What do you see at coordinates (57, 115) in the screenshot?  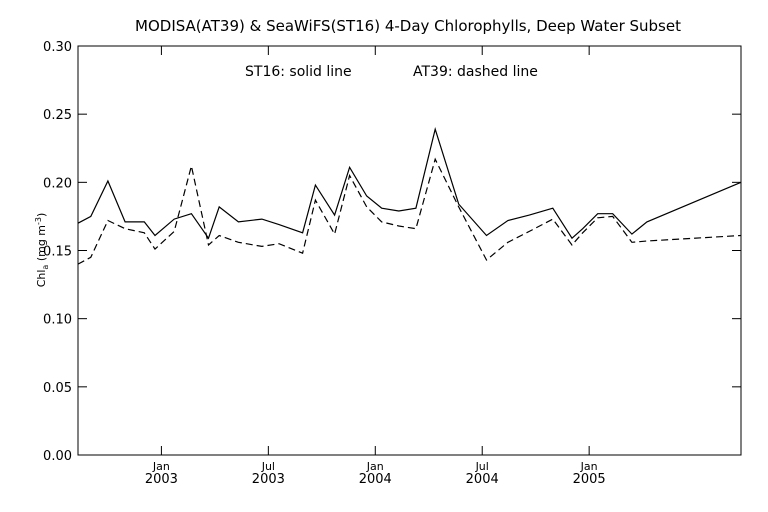 I see `y-tick-label: 0.25` at bounding box center [57, 115].